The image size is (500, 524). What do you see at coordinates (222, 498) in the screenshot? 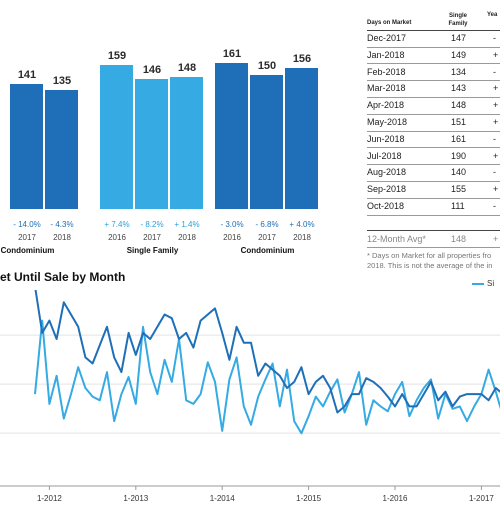
I see `x-tick-label: 1-2014` at bounding box center [222, 498].